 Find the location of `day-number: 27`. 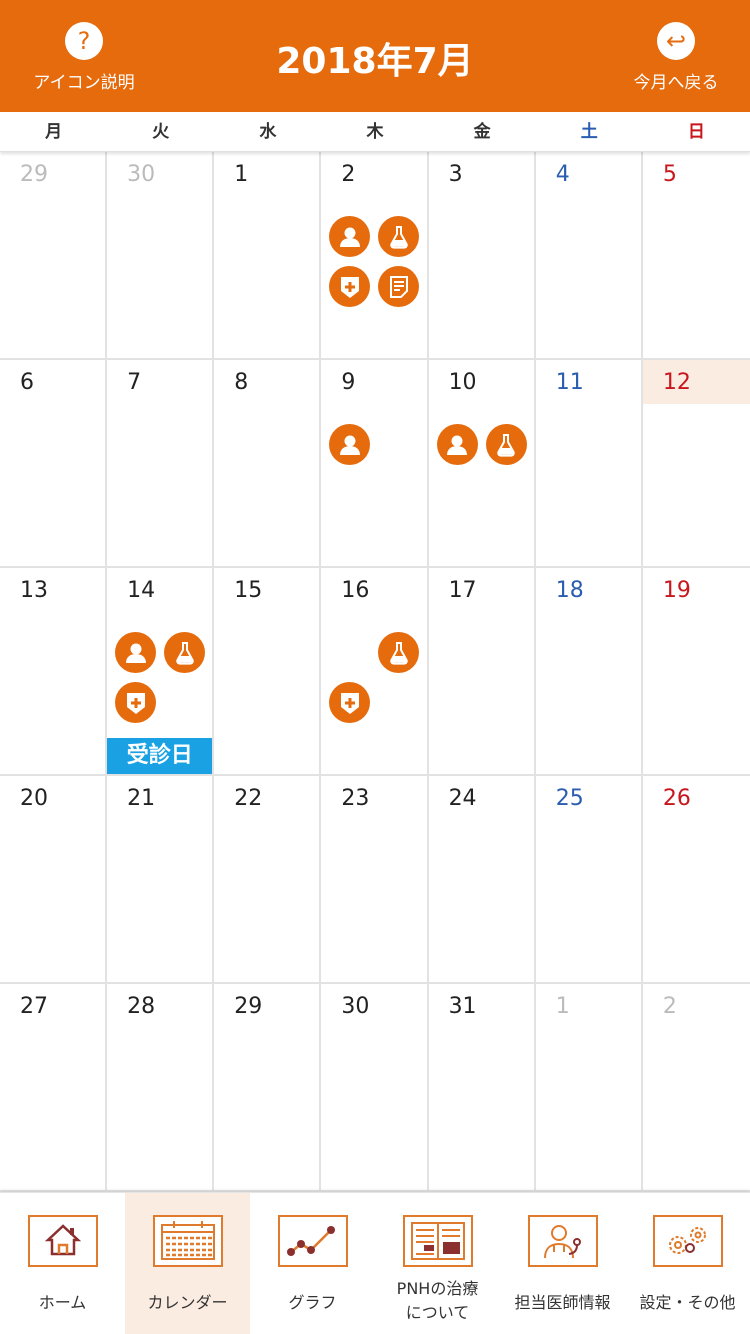

day-number: 27 is located at coordinates (34, 1006).